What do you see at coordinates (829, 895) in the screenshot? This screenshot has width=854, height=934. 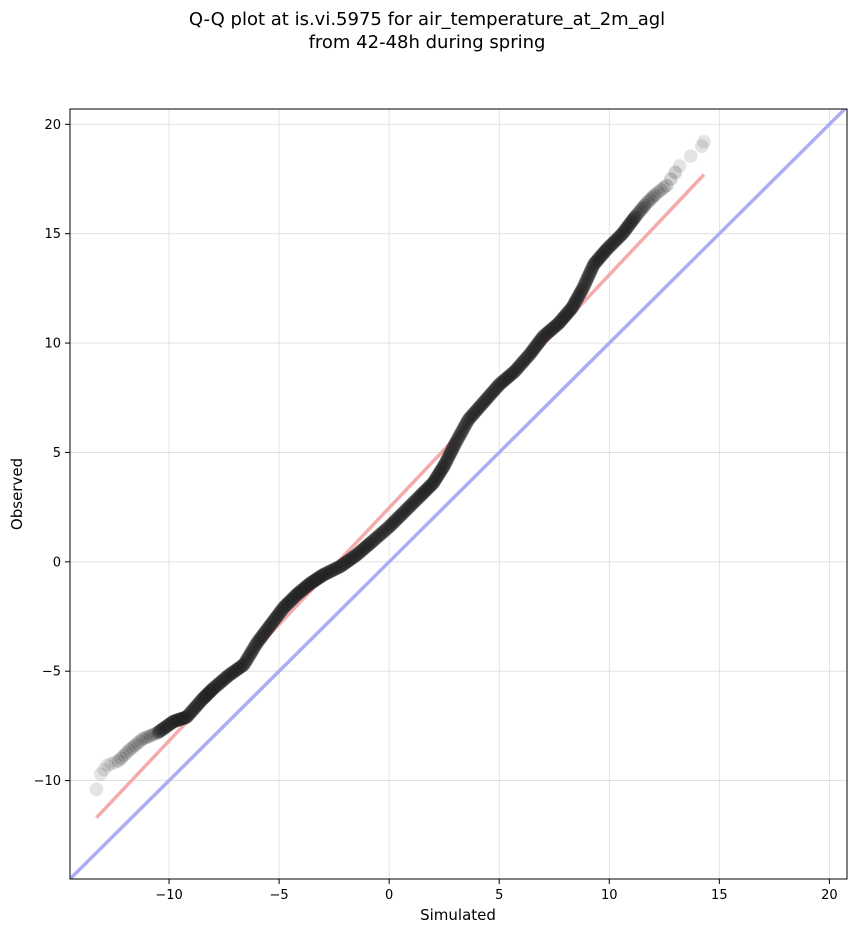 I see `x-tick-label: 20` at bounding box center [829, 895].